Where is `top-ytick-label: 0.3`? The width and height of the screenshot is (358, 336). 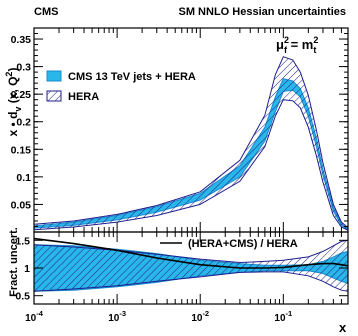
top-ytick-label: 0.3 is located at coordinates (23, 68).